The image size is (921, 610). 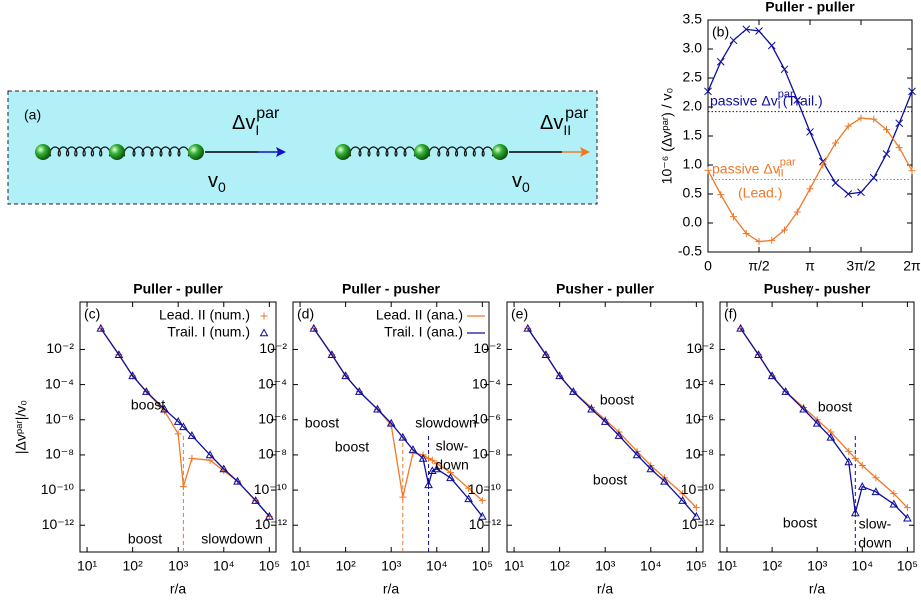 I want to click on delta: Δv, so click(x=243, y=123).